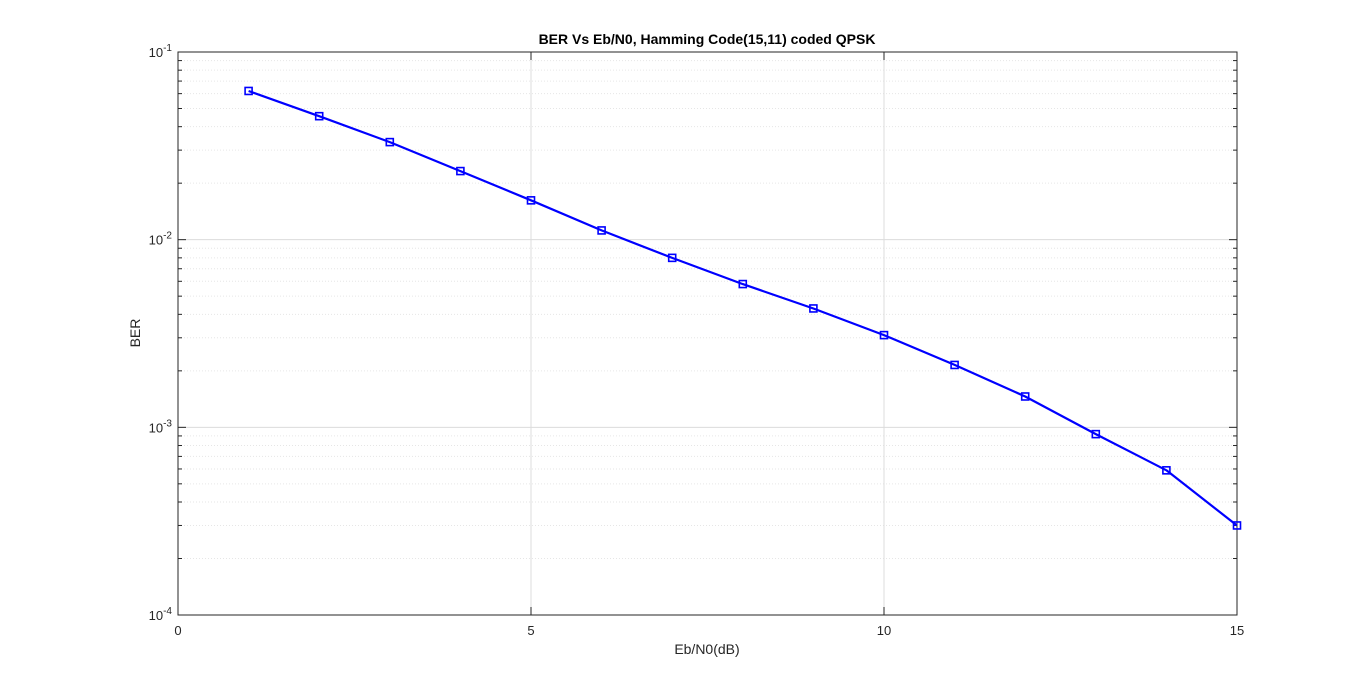  Describe the element at coordinates (161, 239) in the screenshot. I see `y-tick-label: 10⁻²` at that location.